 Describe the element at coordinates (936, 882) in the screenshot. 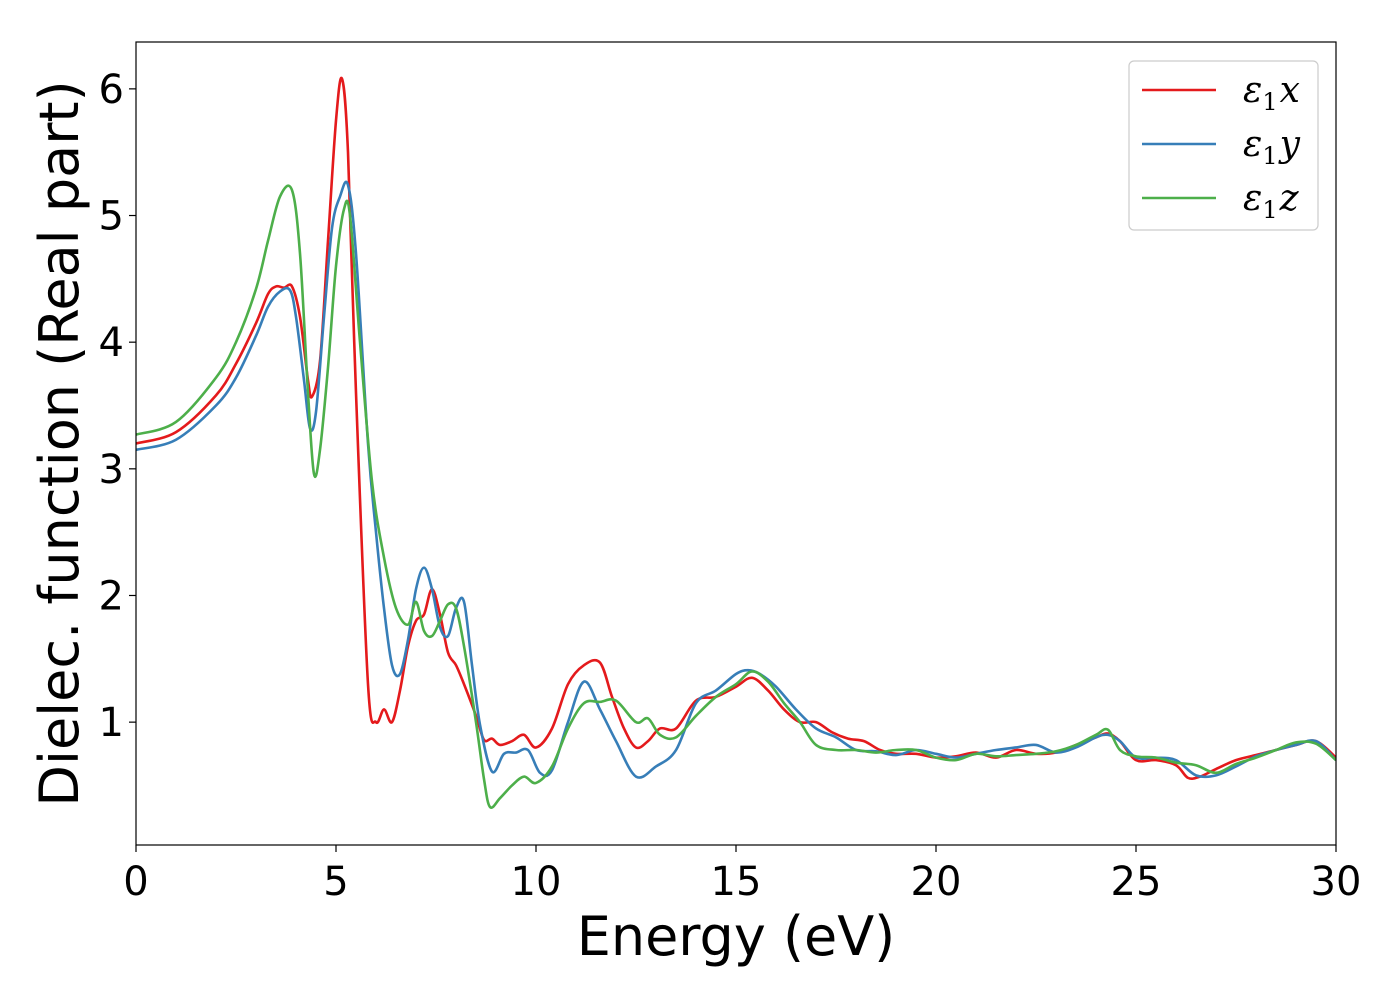

I see `x-tick-label: 20` at that location.